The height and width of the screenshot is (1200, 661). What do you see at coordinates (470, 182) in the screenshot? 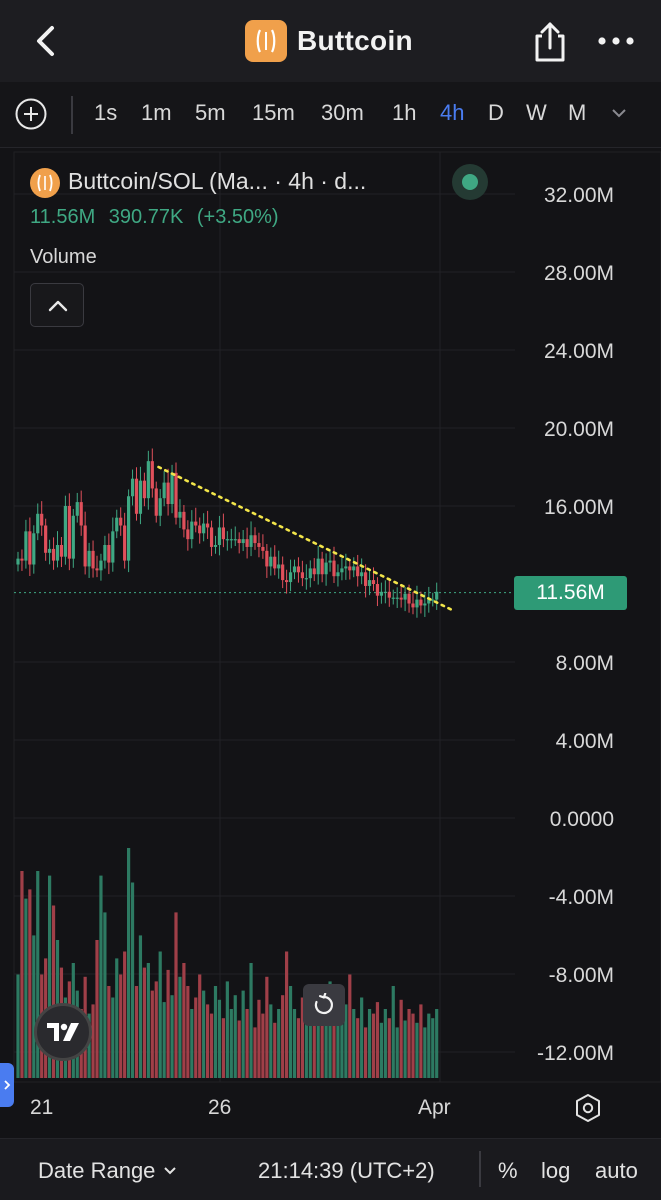
I see `market-status-icon` at bounding box center [470, 182].